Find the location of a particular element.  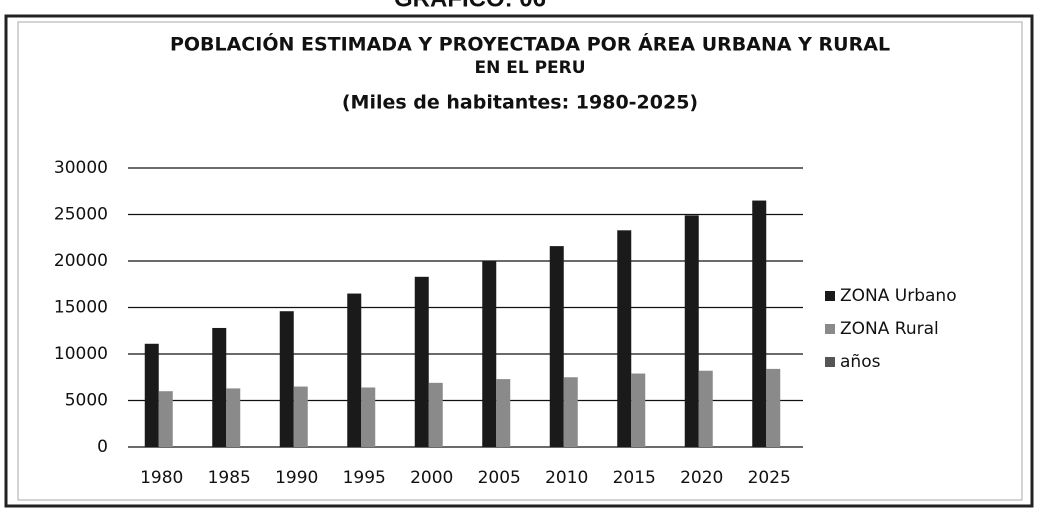

x-tick-label: 2000 is located at coordinates (431, 478).